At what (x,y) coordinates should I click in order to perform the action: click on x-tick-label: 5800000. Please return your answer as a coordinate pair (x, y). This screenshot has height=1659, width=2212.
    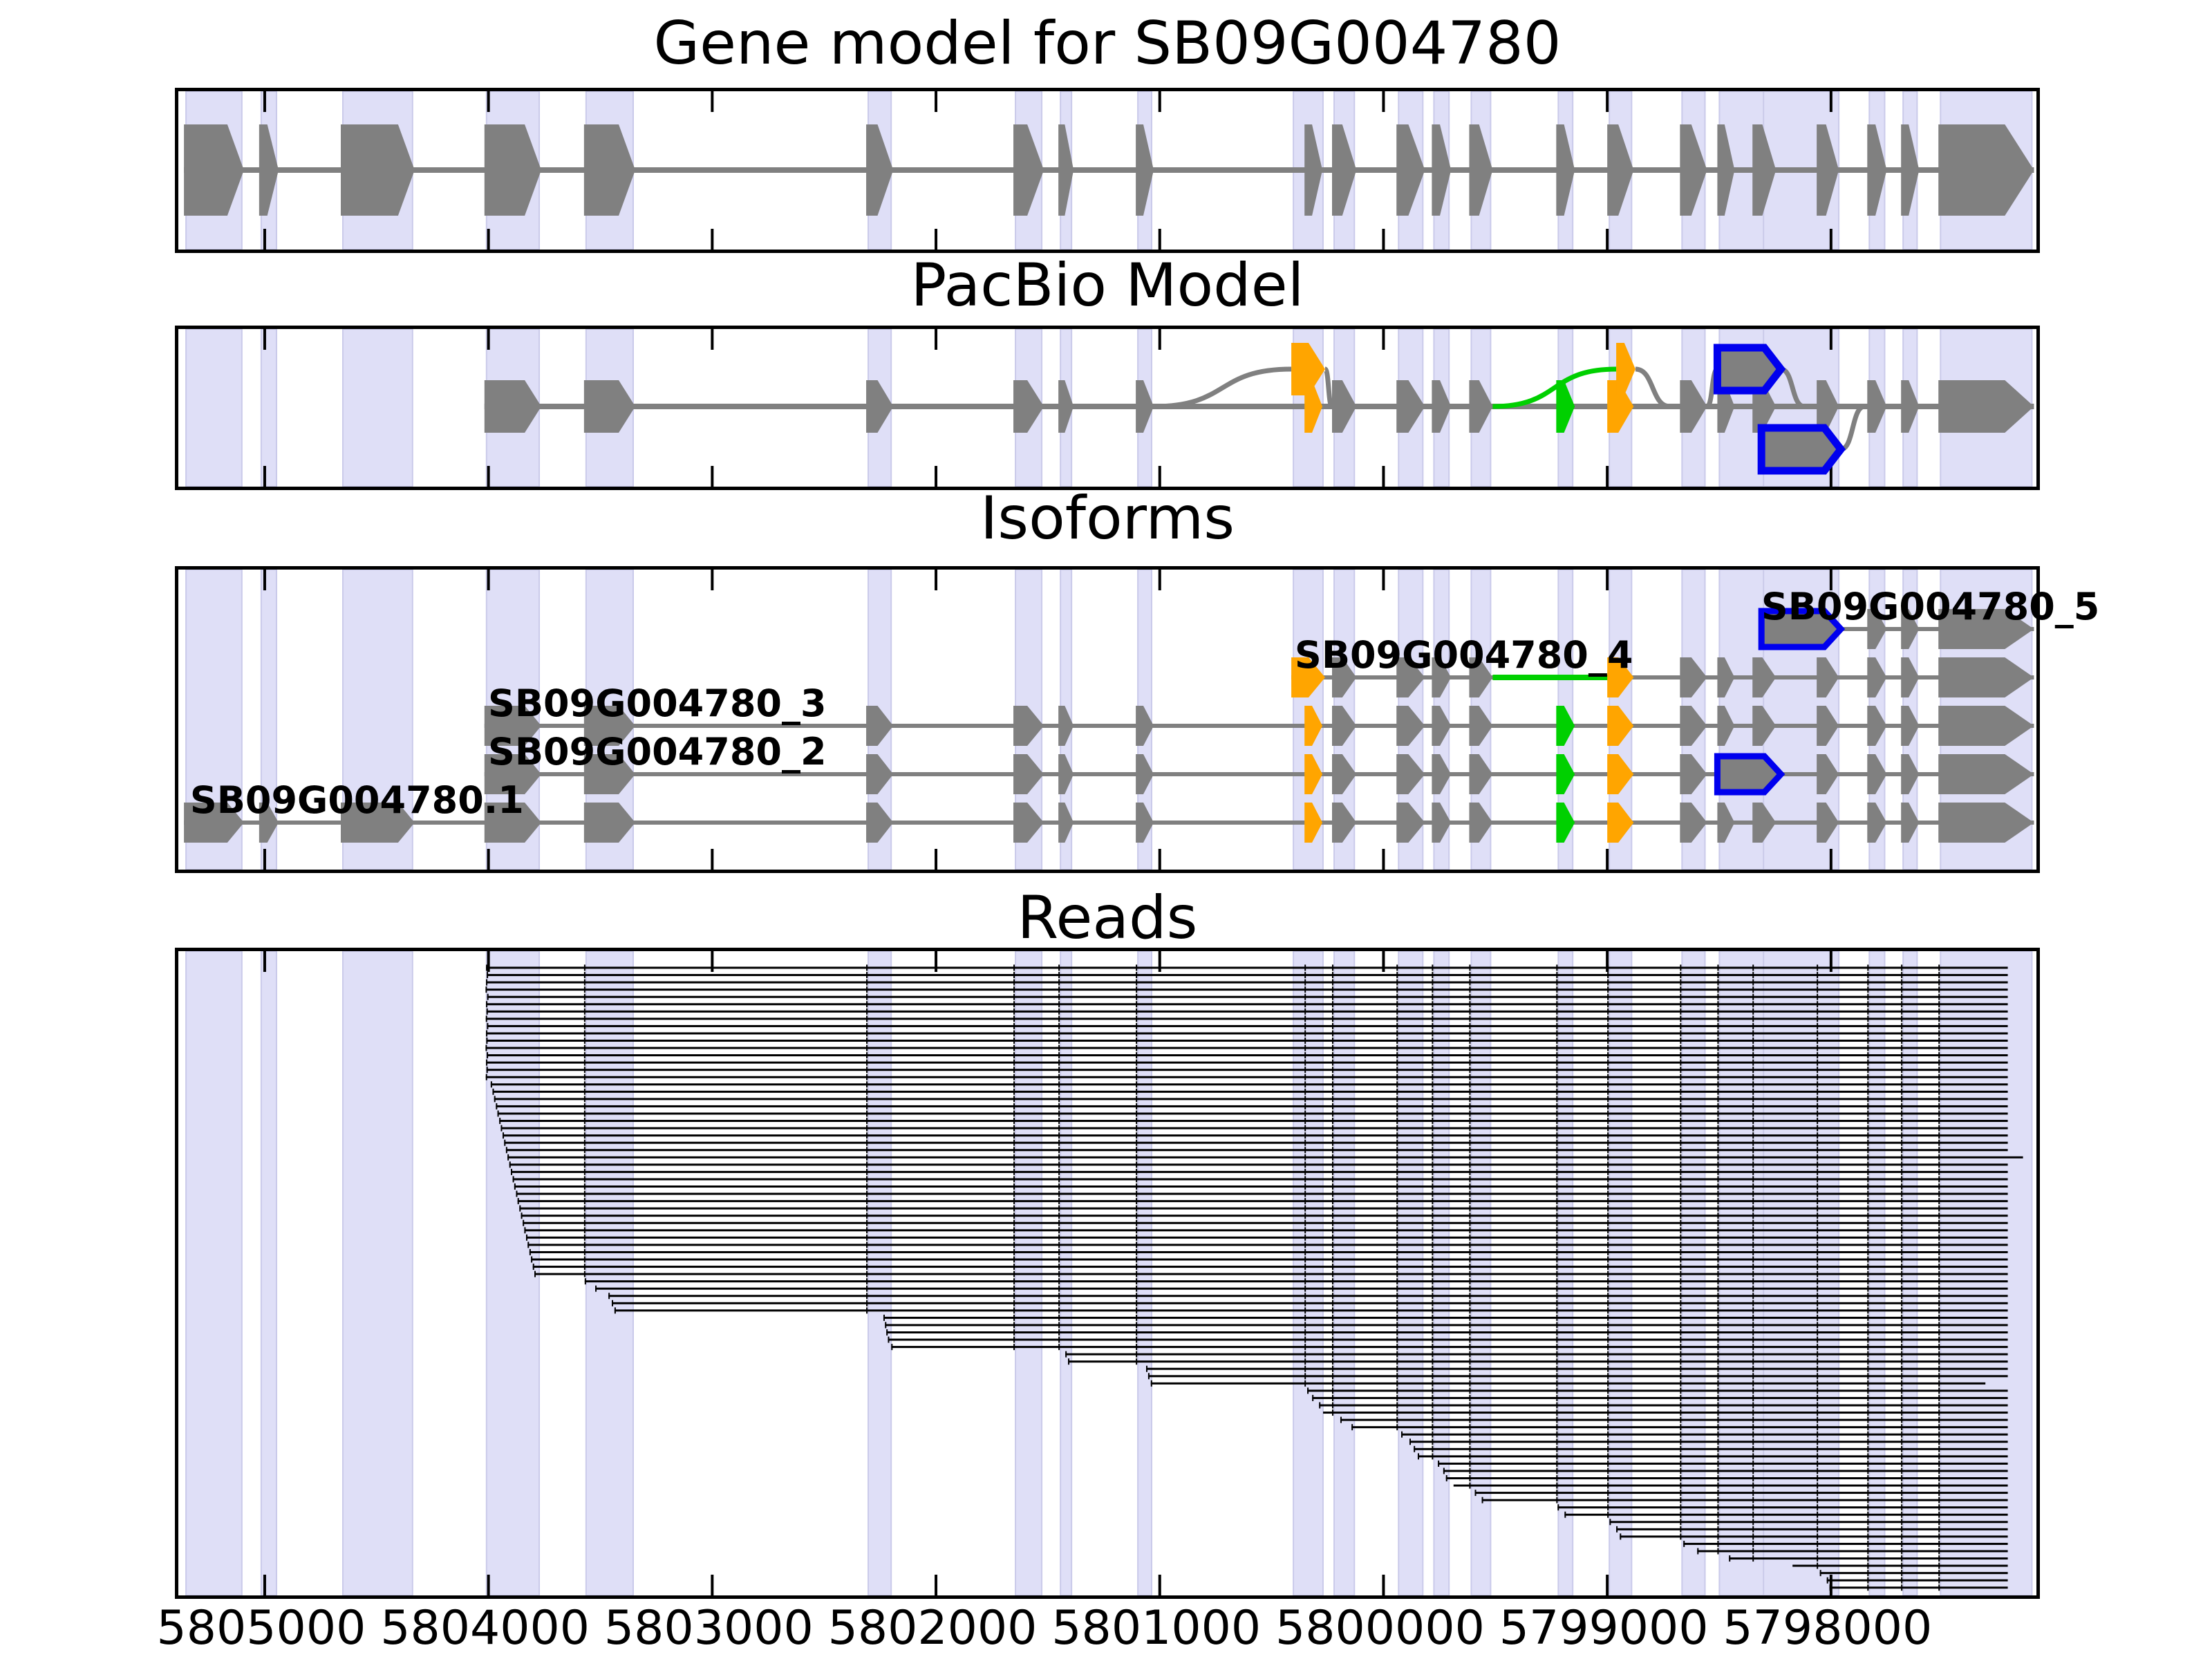
    Looking at the image, I should click on (1380, 1629).